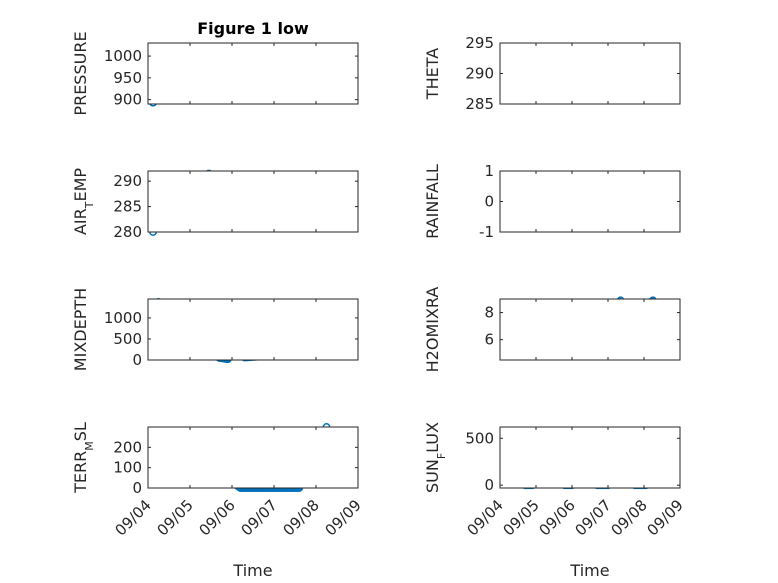 The height and width of the screenshot is (583, 778). I want to click on y-axis-label: AIRTEMP, so click(83, 201).